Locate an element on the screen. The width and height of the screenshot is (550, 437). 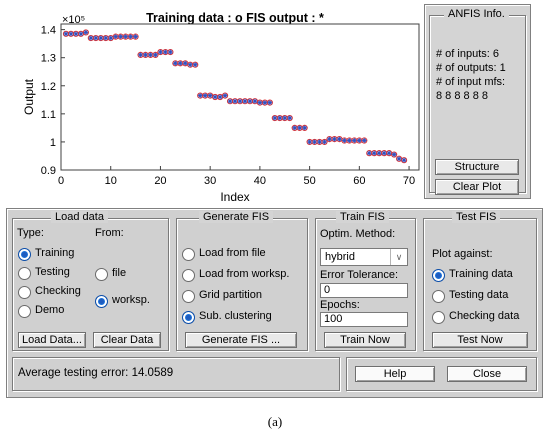
buttons-frame: Help Close is located at coordinates (441, 374).